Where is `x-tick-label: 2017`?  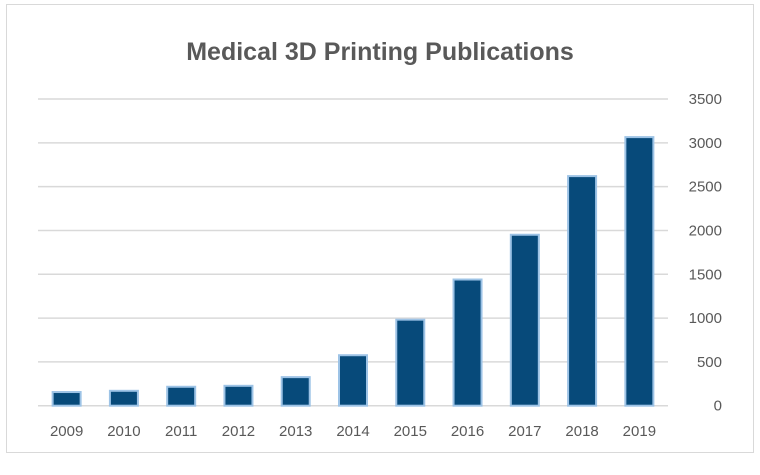
x-tick-label: 2017 is located at coordinates (524, 431).